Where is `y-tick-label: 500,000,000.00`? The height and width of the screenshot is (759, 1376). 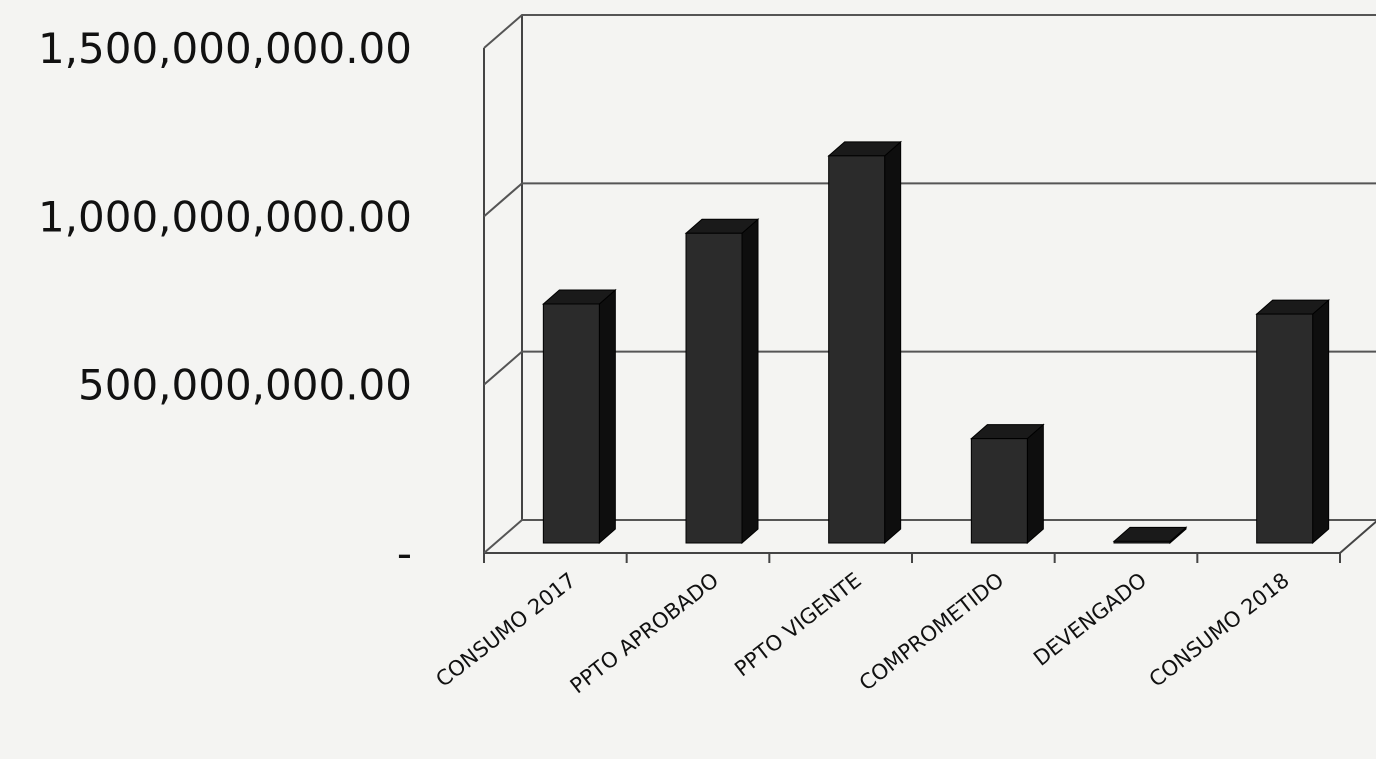
y-tick-label: 500,000,000.00 is located at coordinates (245, 385).